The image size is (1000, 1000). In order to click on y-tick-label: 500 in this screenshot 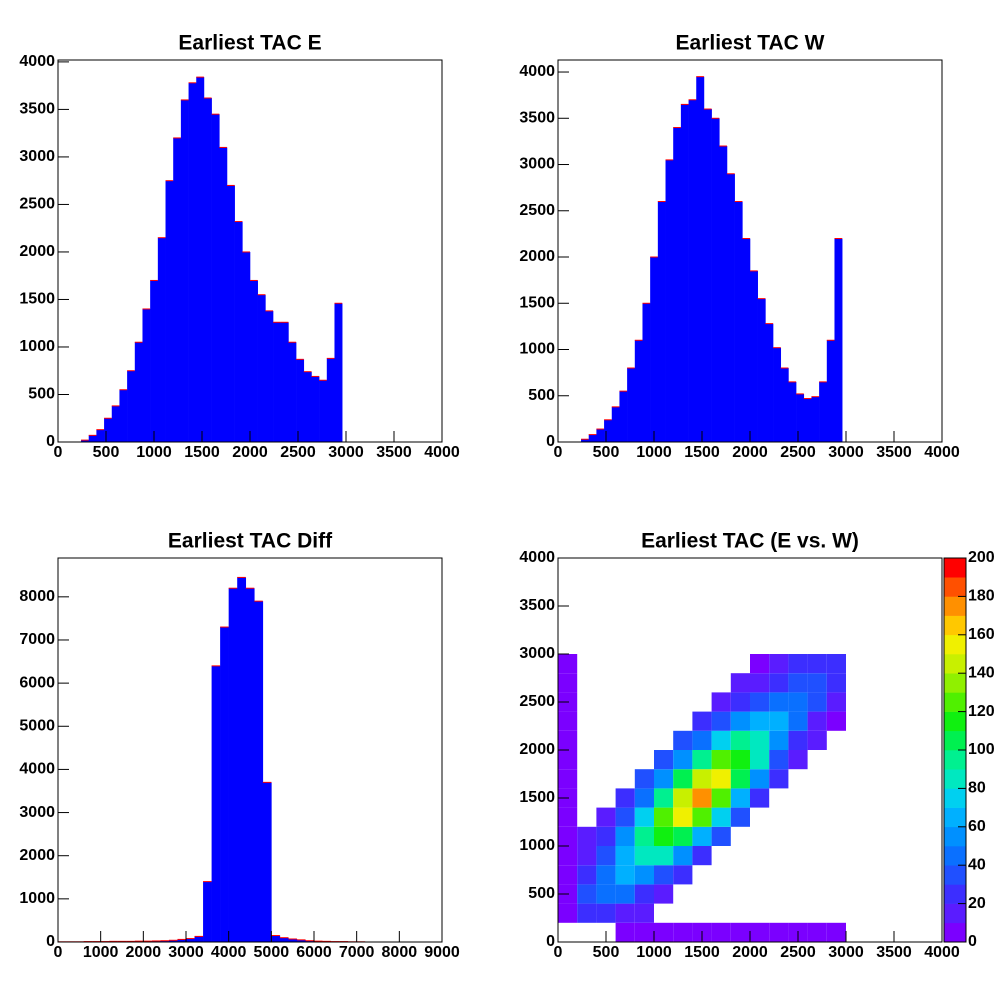, I will do `click(541, 893)`.